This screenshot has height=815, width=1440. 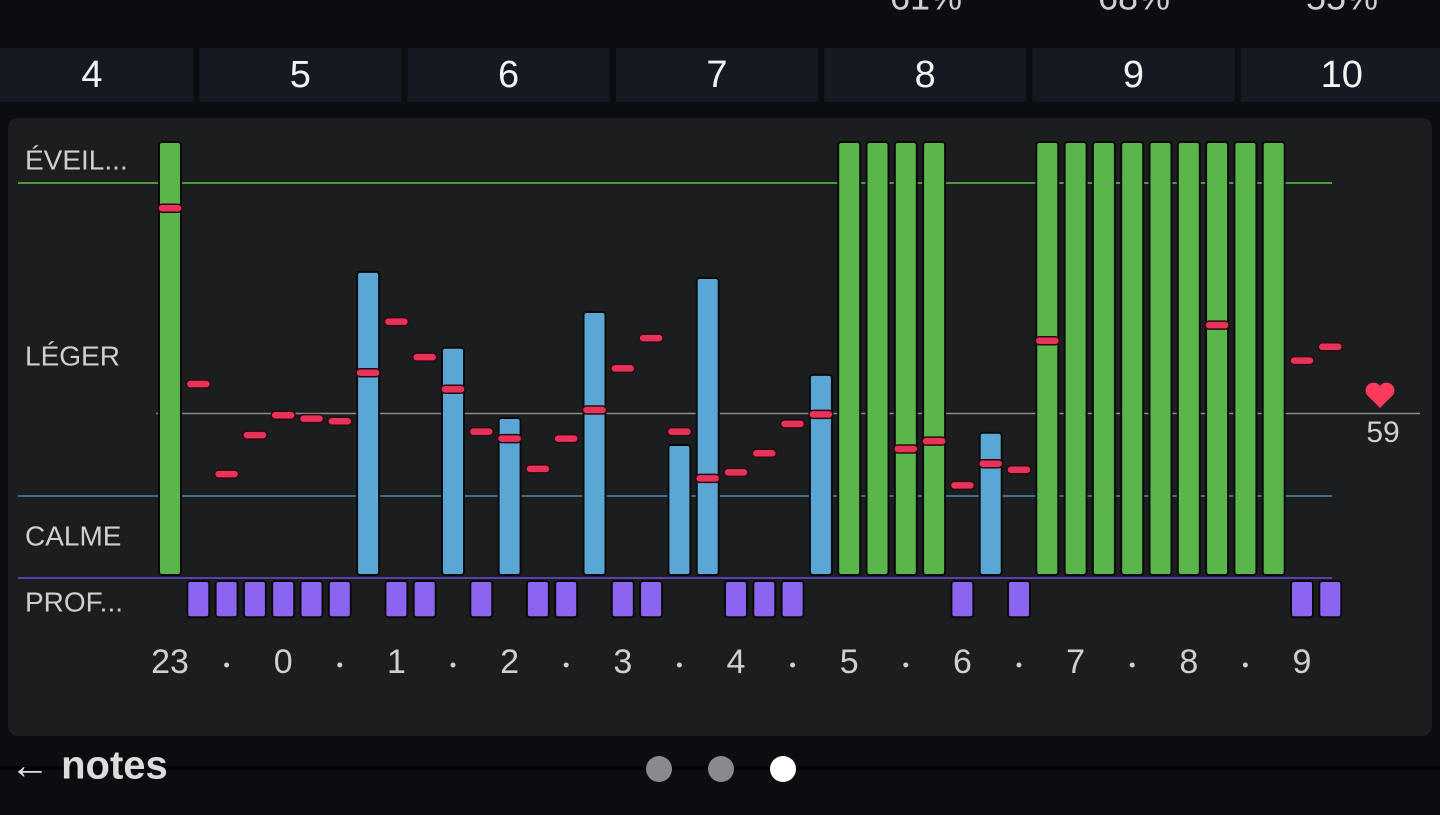 What do you see at coordinates (72, 355) in the screenshot?
I see `stage-label: LÉGER` at bounding box center [72, 355].